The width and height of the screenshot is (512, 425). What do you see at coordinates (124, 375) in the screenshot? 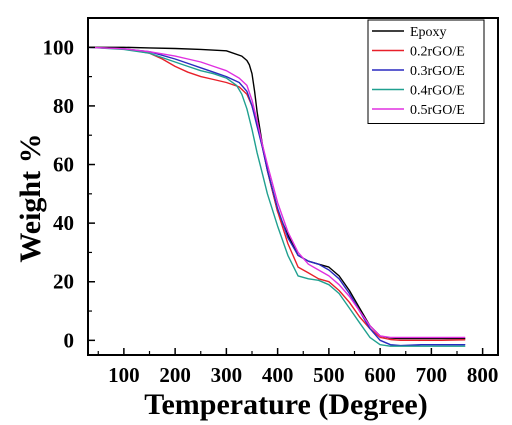
I see `x-tick-label: 100` at bounding box center [124, 375].